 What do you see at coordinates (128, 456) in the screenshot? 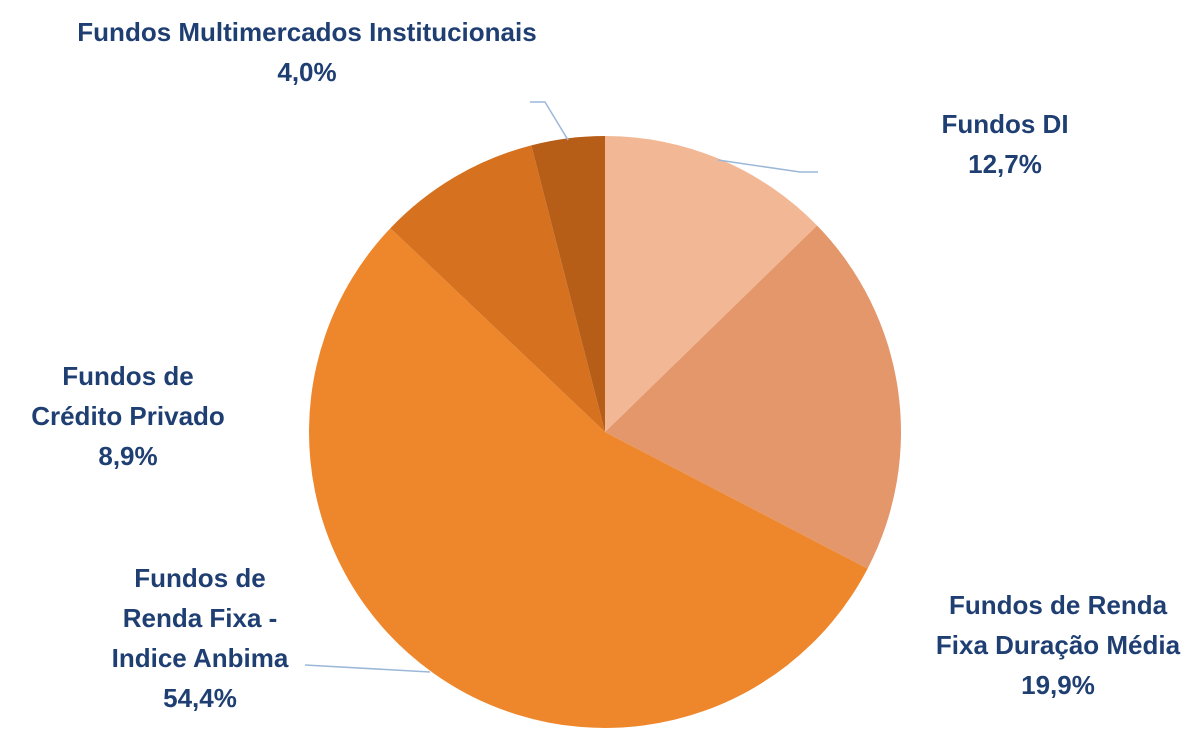
I see `value-label: 8,9%` at bounding box center [128, 456].